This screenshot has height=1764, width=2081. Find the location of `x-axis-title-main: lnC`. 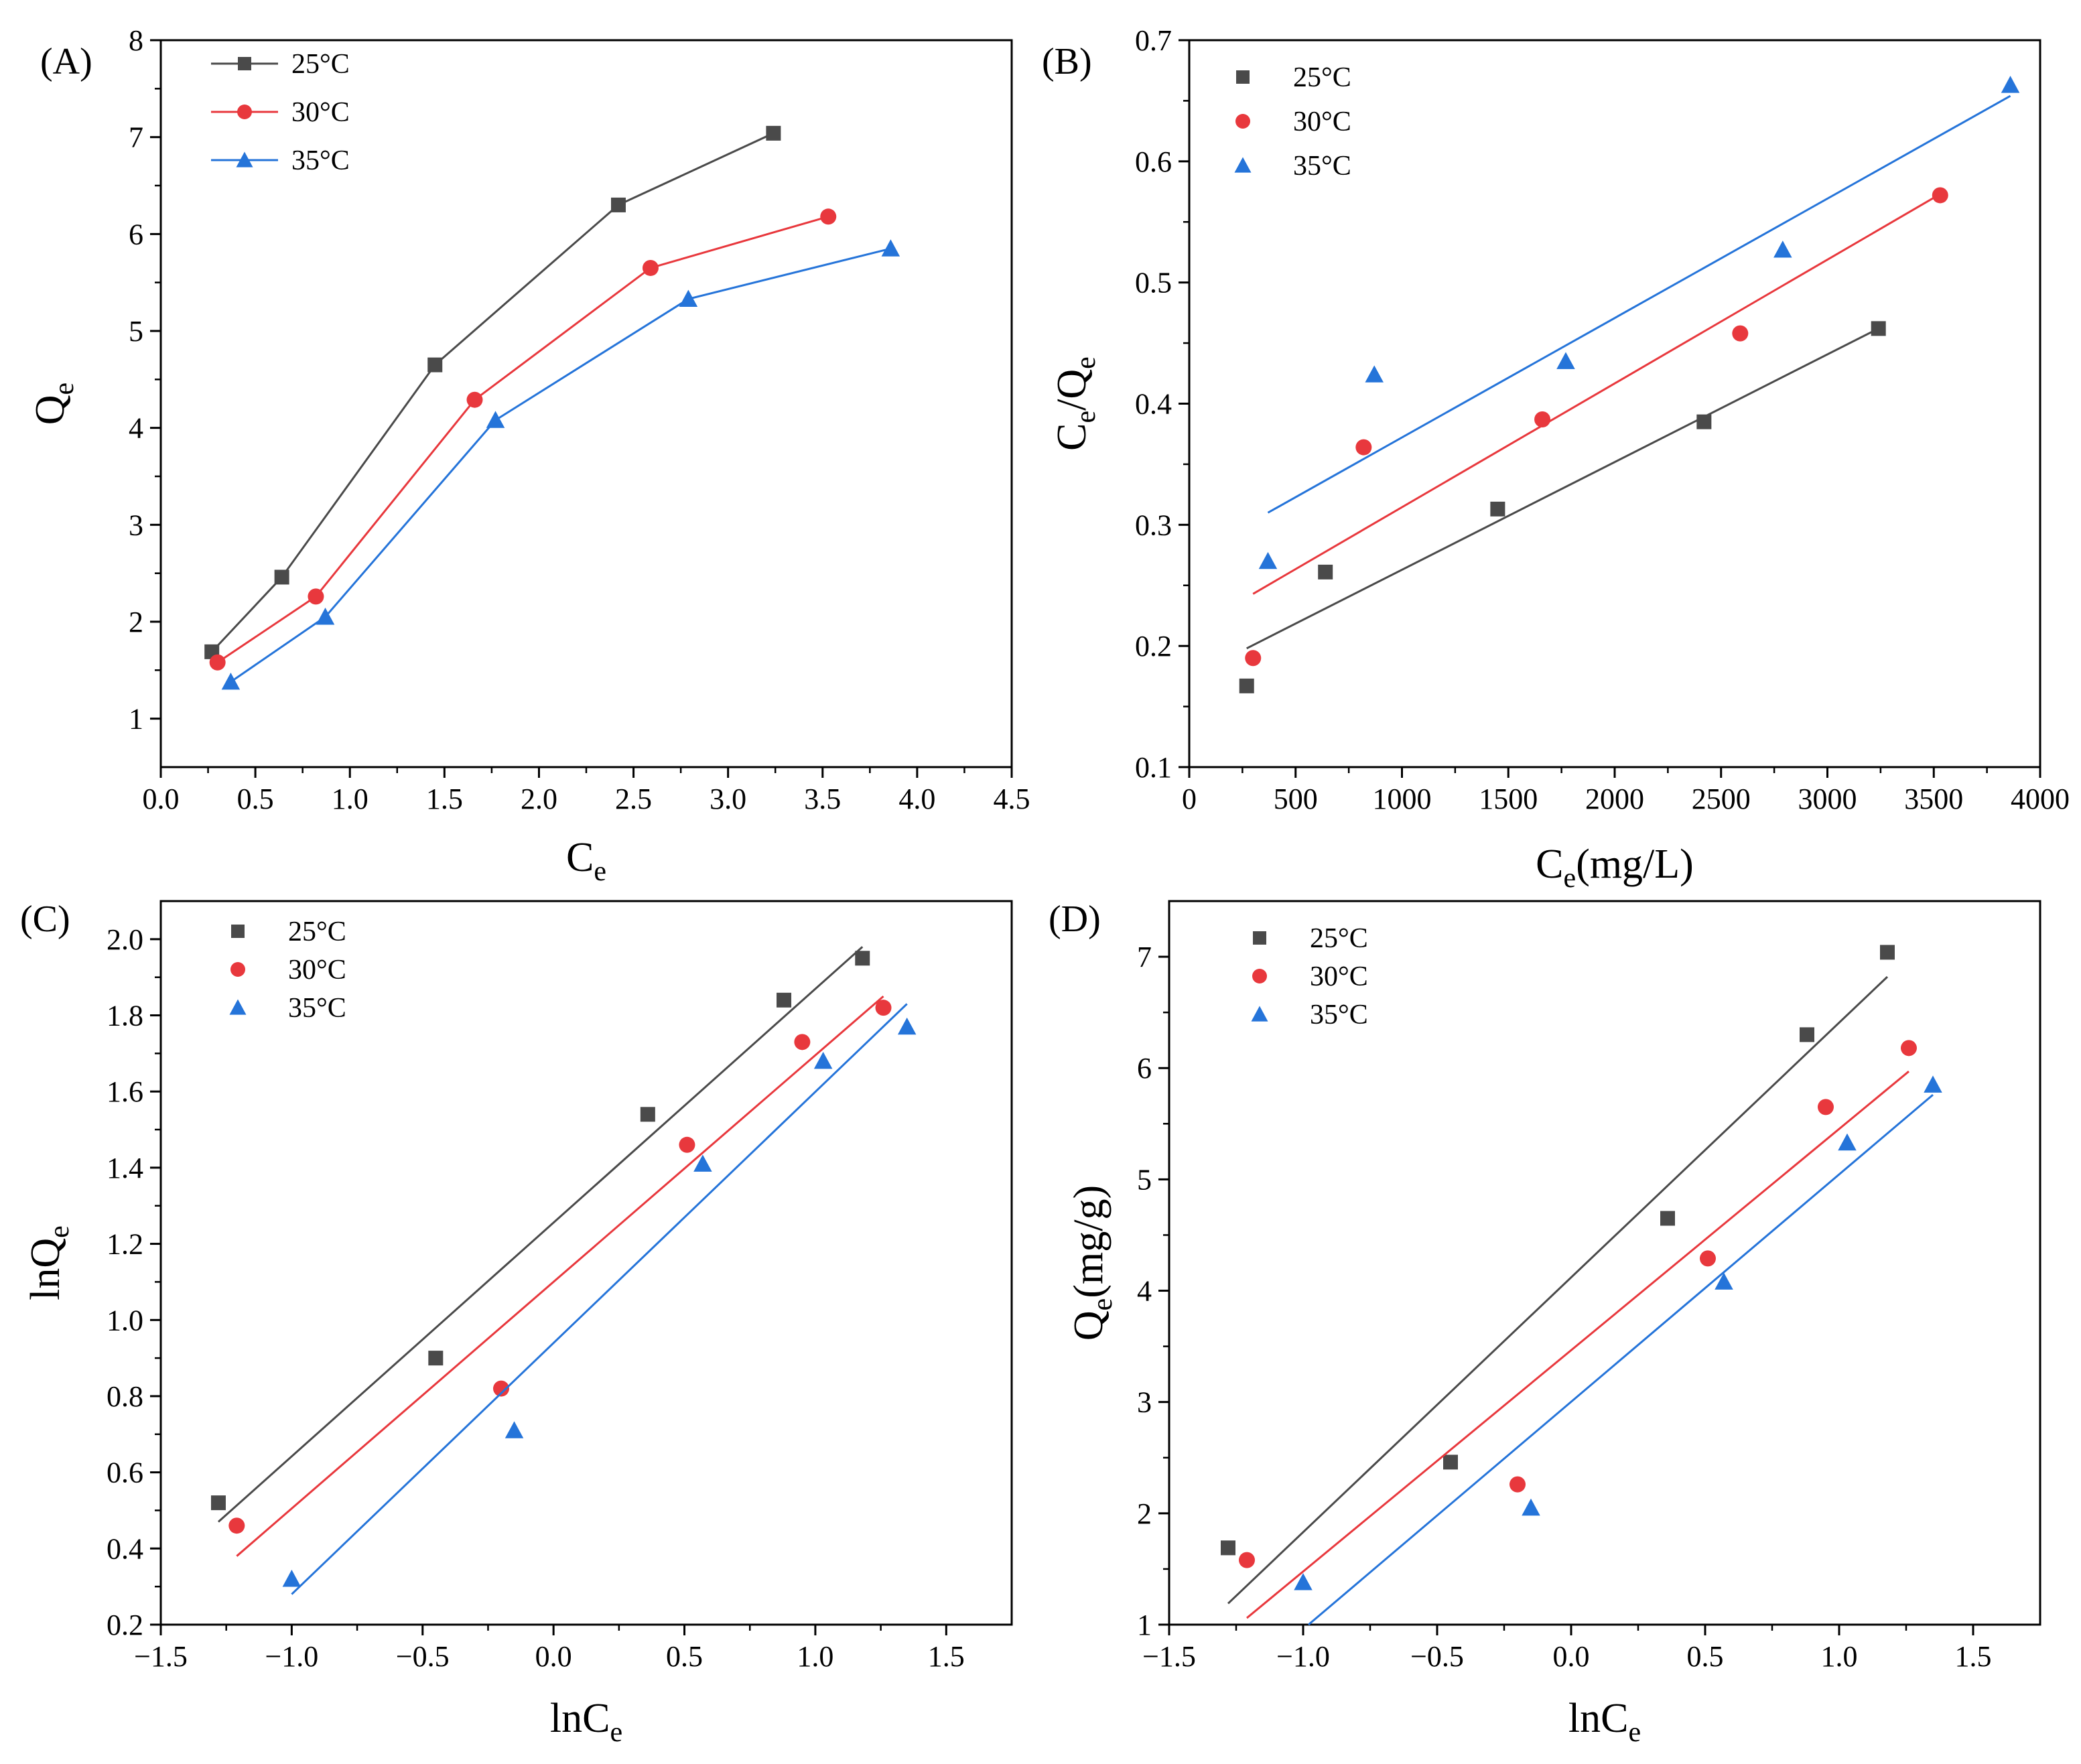

x-axis-title-main: lnC is located at coordinates (580, 1718).